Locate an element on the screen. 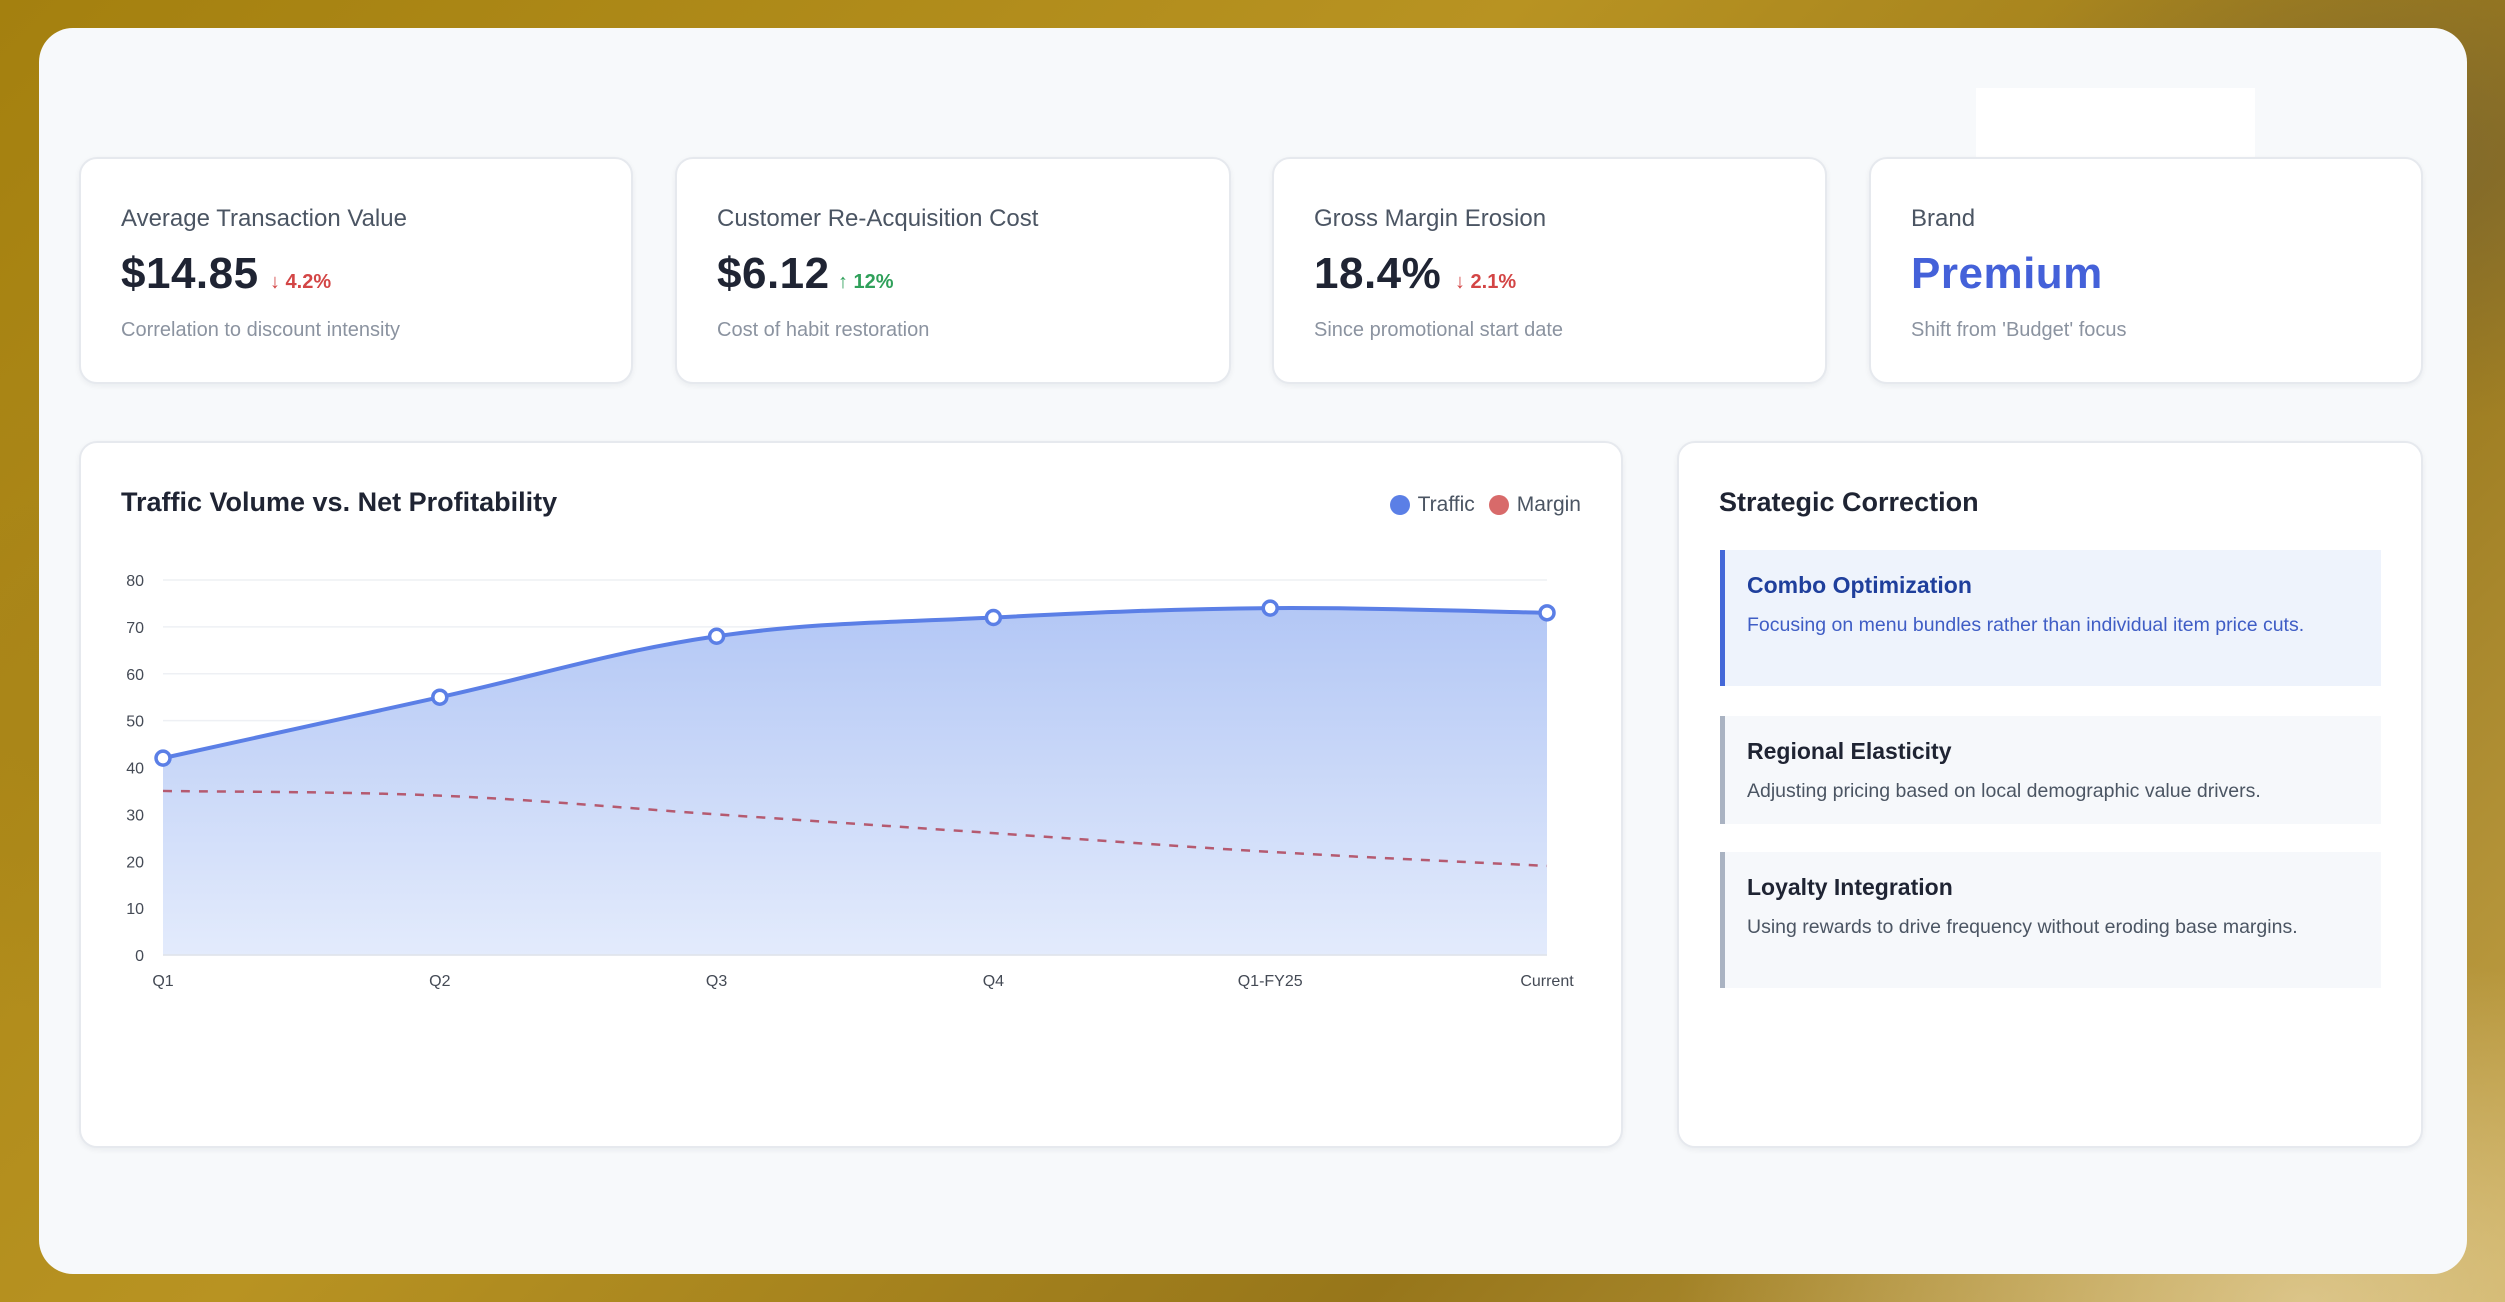 This screenshot has height=1302, width=2505. kpi-note: Correlation to discount intensity is located at coordinates (261, 330).